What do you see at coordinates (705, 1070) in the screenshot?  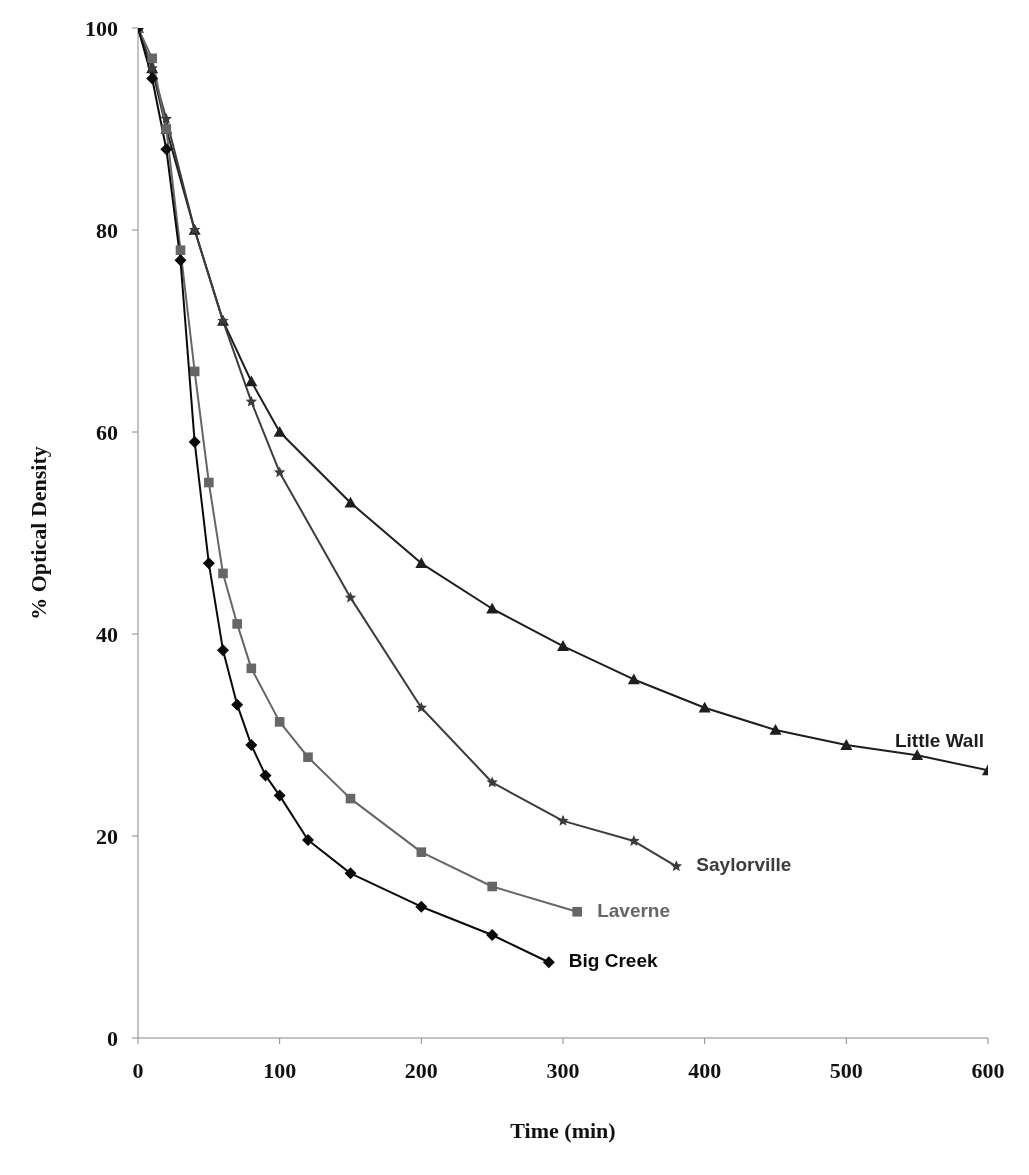 I see `x-tick-label: 400` at bounding box center [705, 1070].